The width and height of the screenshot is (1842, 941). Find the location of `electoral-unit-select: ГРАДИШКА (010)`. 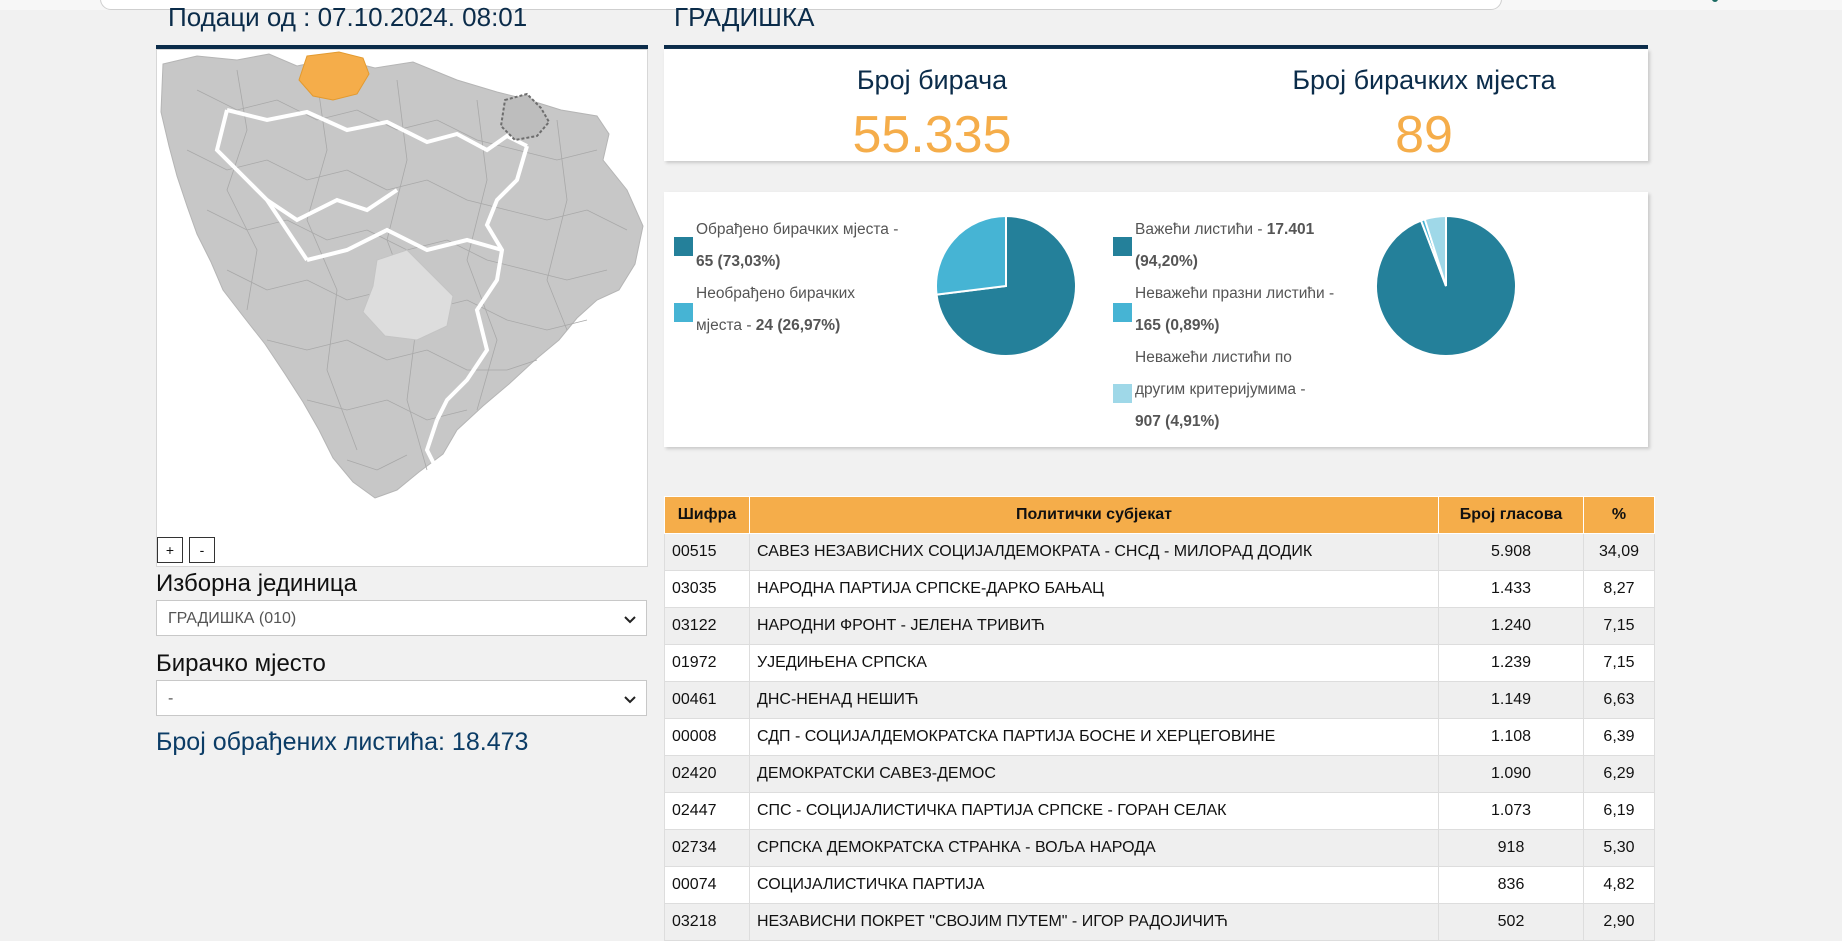

electoral-unit-select: ГРАДИШКА (010) is located at coordinates (401, 618).